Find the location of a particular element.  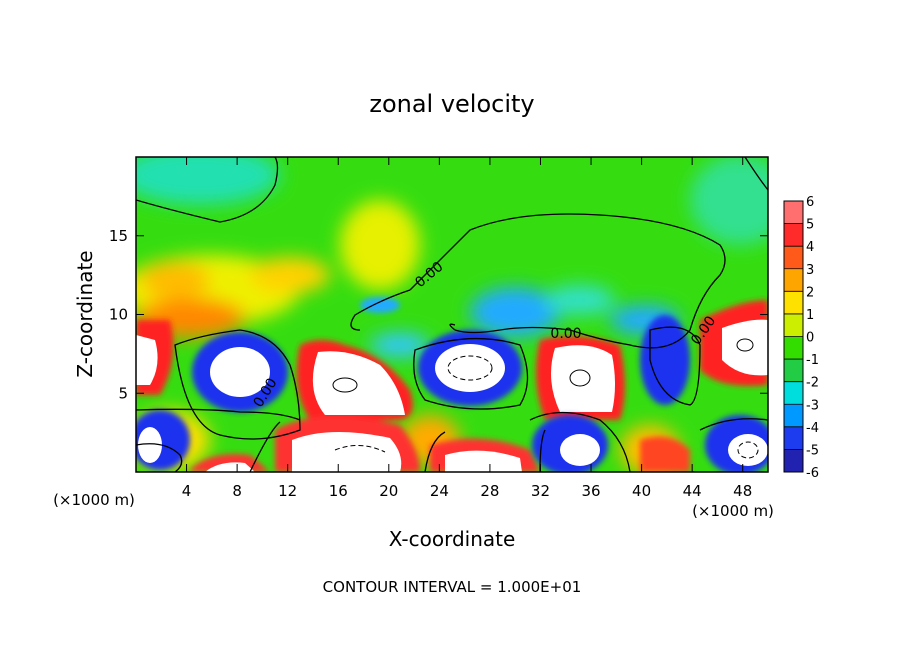

x-tick-label: 40 is located at coordinates (641, 491).